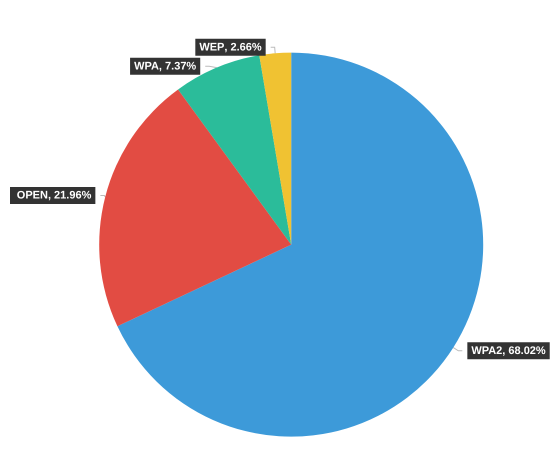 The image size is (560, 453). I want to click on data-label: , 7.37%, so click(177, 66).